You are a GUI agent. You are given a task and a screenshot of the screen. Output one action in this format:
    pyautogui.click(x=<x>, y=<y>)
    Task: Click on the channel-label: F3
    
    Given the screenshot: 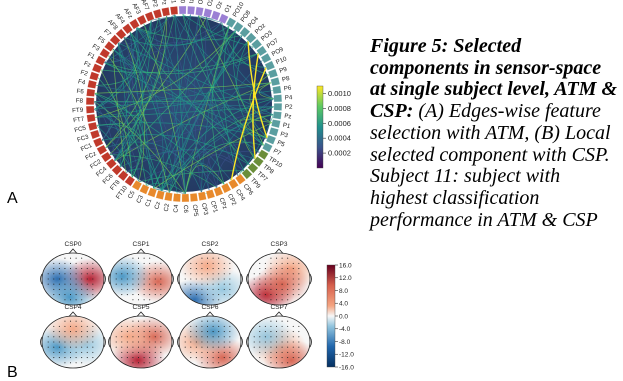 What is the action you would take?
    pyautogui.click(x=96, y=48)
    